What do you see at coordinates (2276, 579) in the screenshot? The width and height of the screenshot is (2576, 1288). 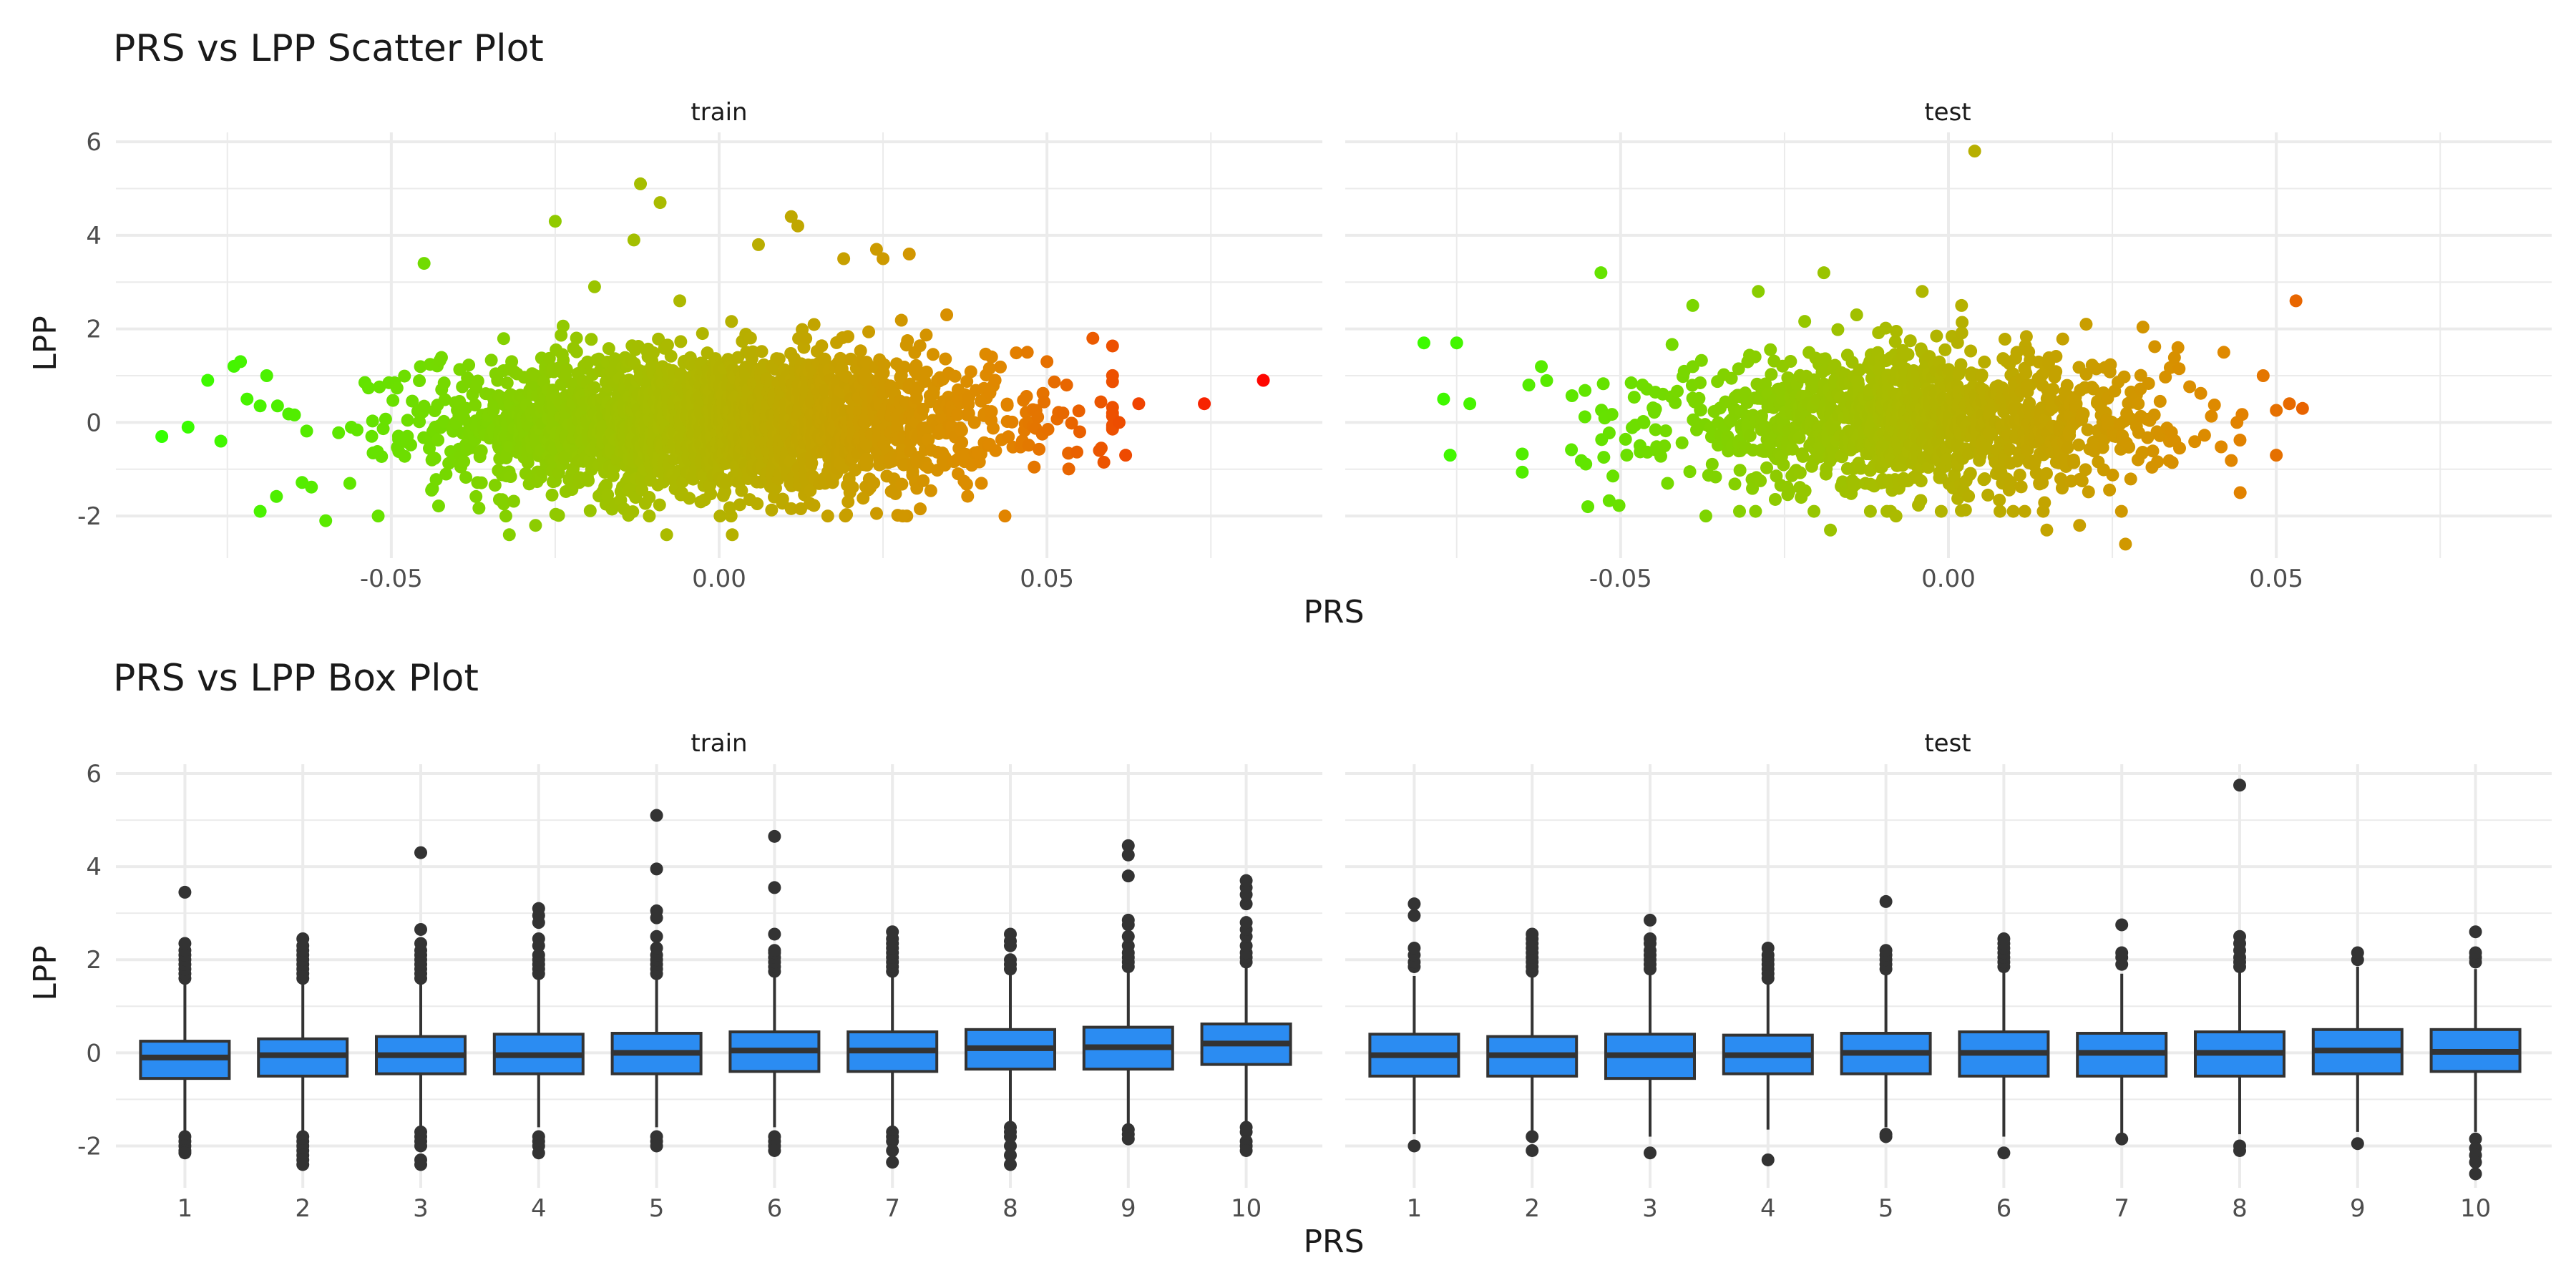 I see `scatter-test-x-tick-label: 0.05` at bounding box center [2276, 579].